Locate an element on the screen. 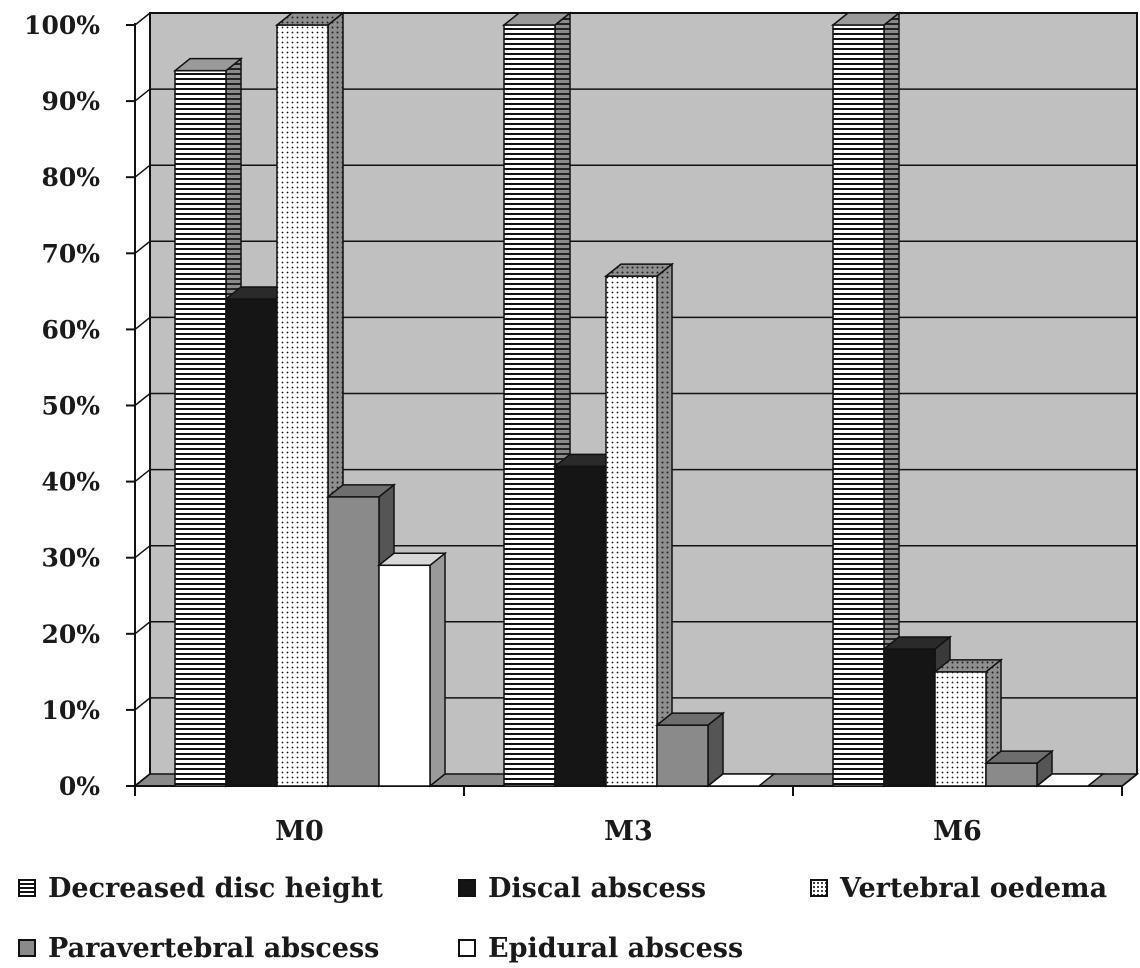 The image size is (1140, 968). y-tick-label: 50% is located at coordinates (70, 406).